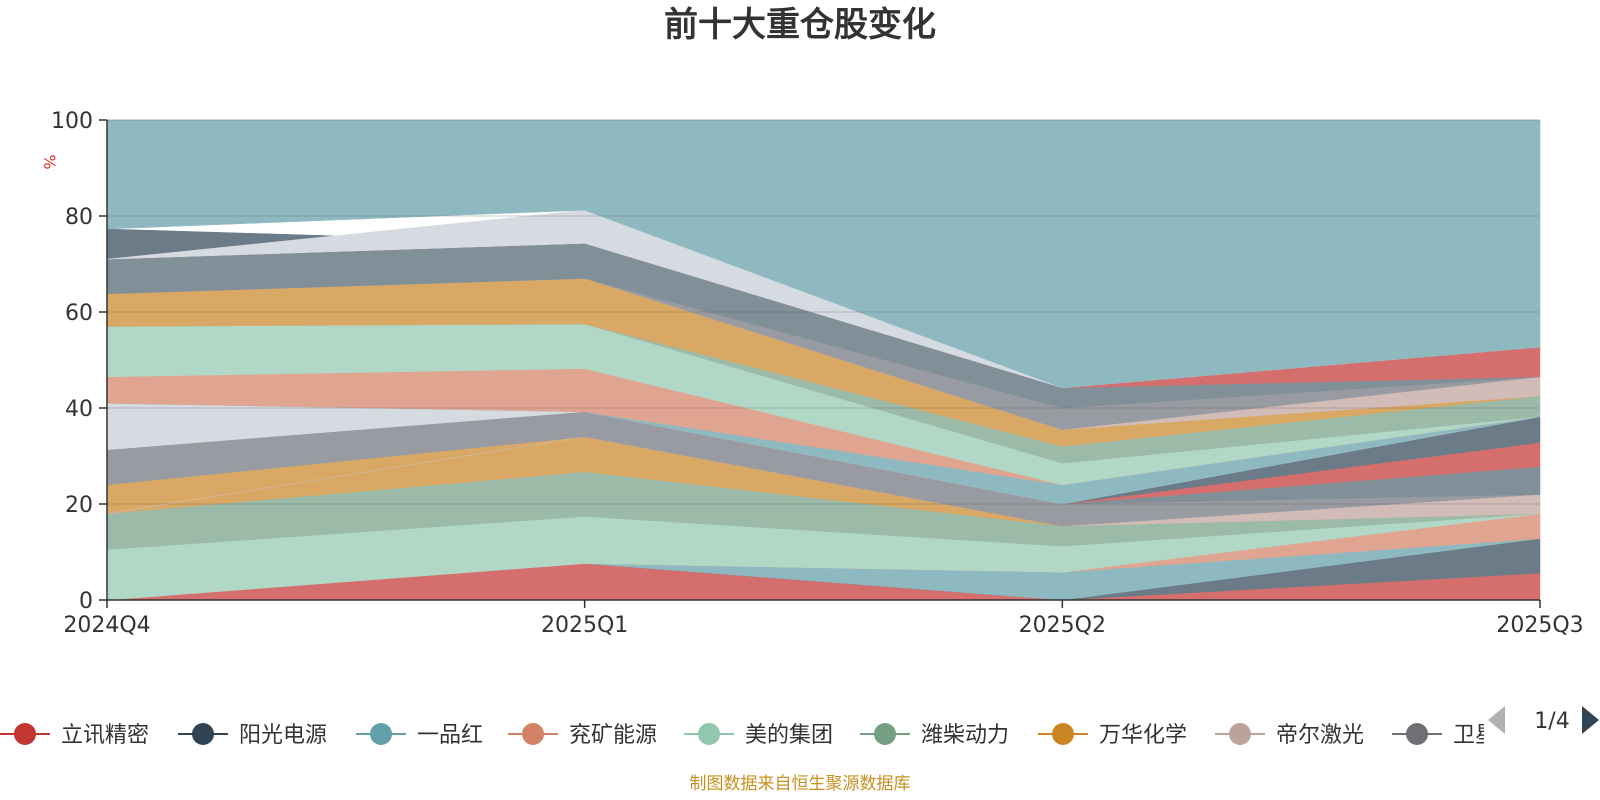 This screenshot has width=1600, height=800. I want to click on legend-label: 潍柴动力, so click(965, 735).